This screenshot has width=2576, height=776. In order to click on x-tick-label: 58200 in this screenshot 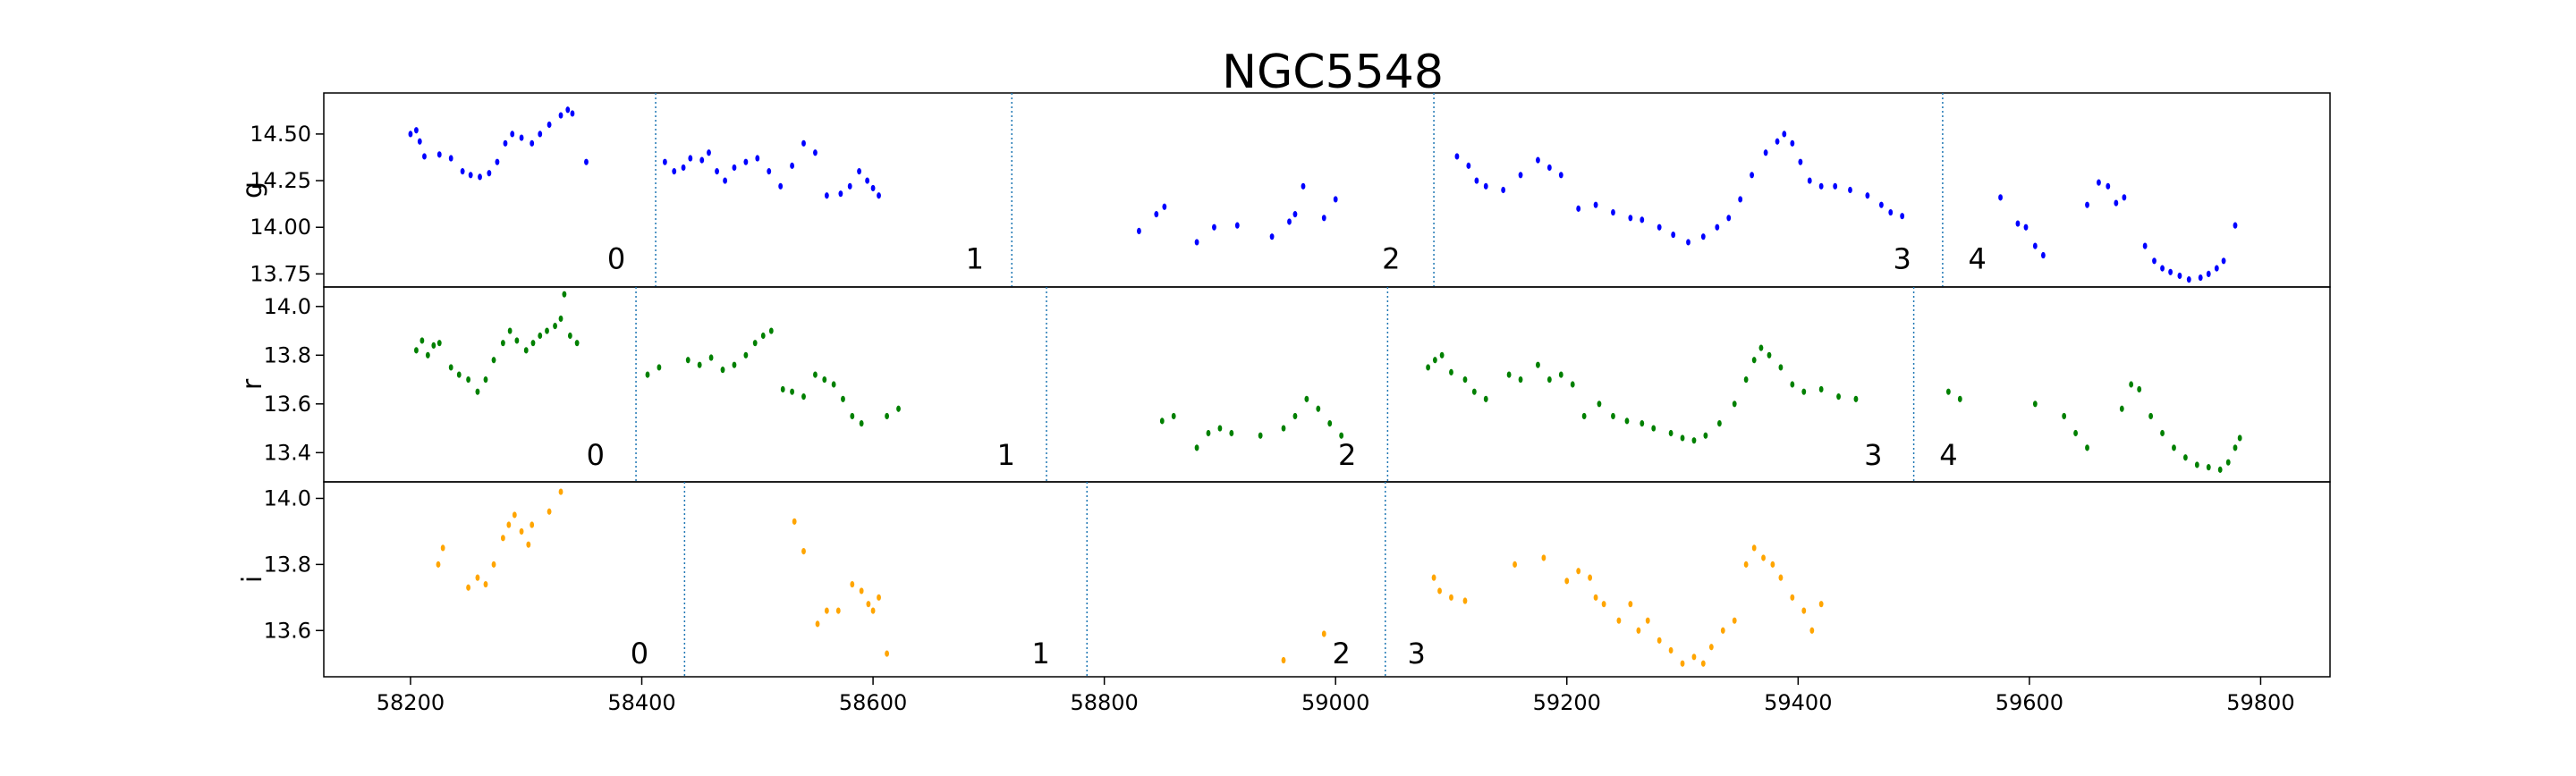, I will do `click(411, 703)`.